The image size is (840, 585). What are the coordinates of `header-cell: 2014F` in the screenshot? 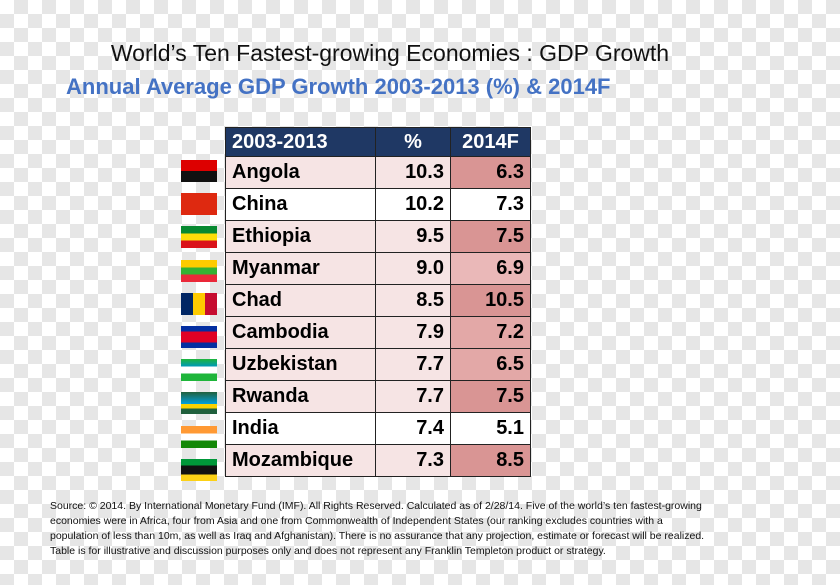 It's located at (490, 142).